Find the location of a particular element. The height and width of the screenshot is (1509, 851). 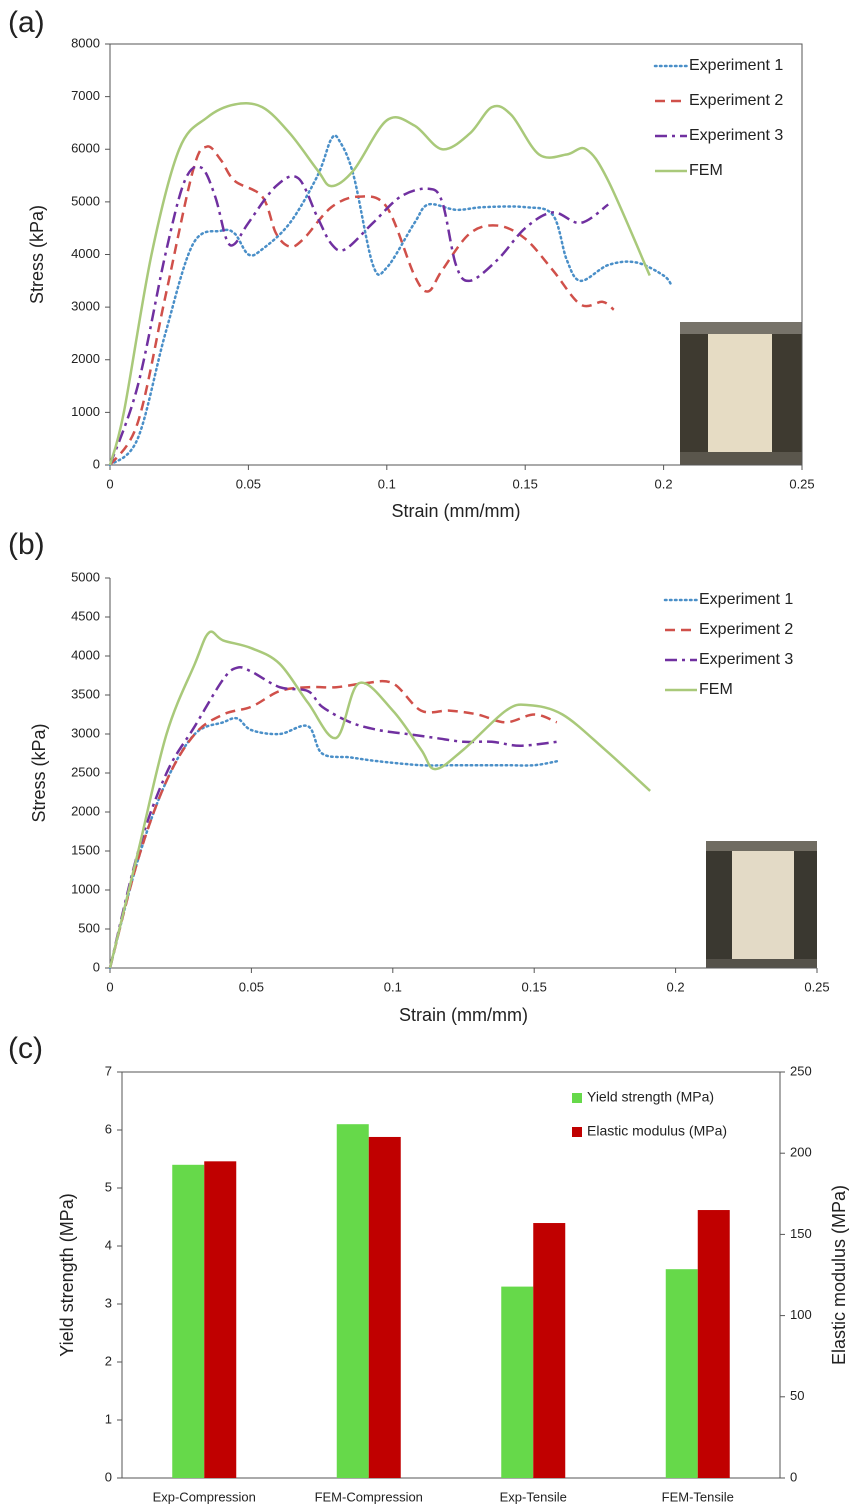

y-tick-label: 7 is located at coordinates (108, 1070).